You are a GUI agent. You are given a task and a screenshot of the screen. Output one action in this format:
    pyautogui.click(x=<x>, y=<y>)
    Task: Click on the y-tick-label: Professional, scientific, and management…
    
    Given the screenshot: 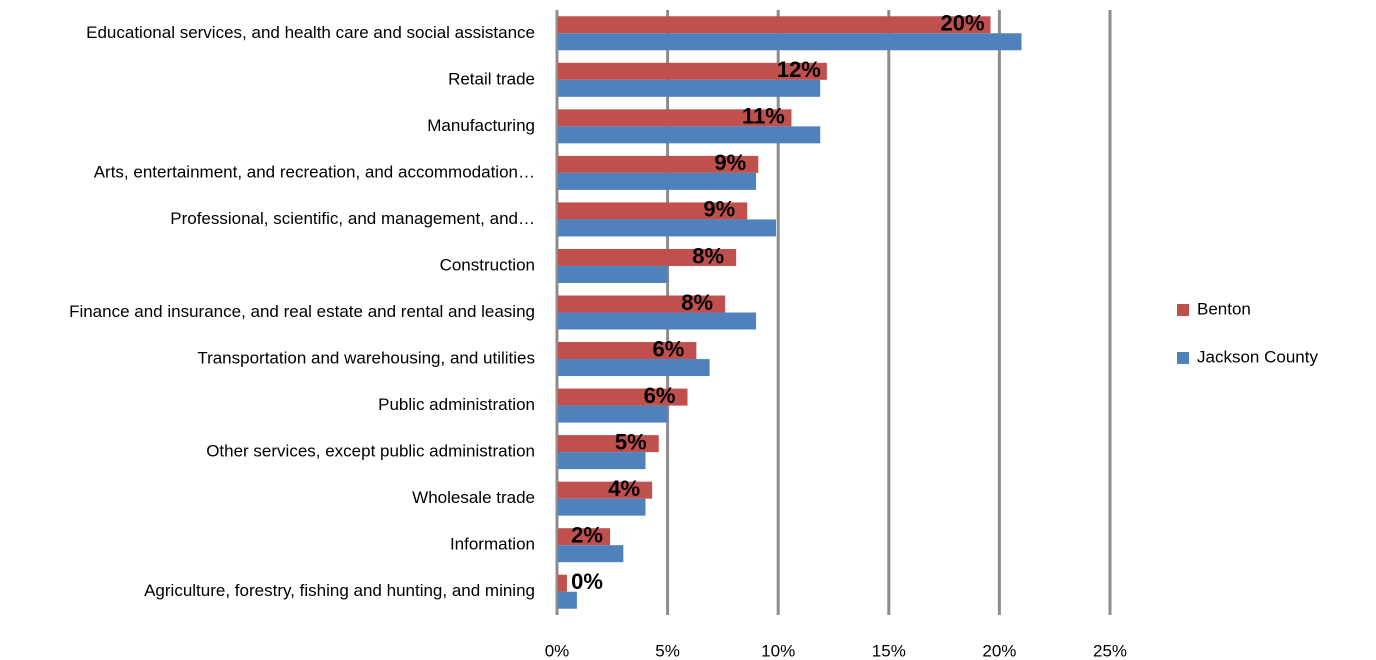 What is the action you would take?
    pyautogui.click(x=352, y=218)
    